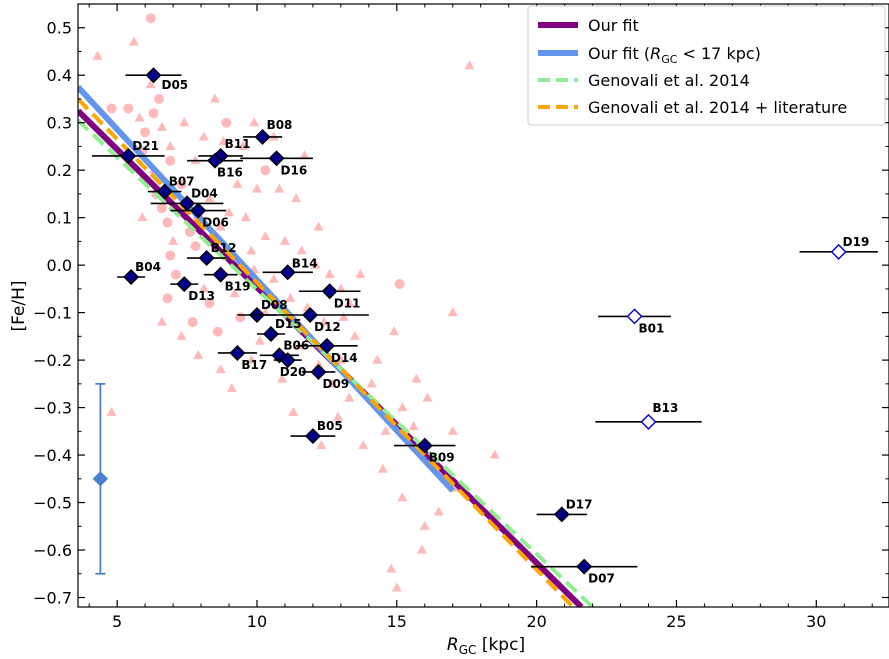  Describe the element at coordinates (329, 291) in the screenshot. I see `star-marker-D11` at that location.